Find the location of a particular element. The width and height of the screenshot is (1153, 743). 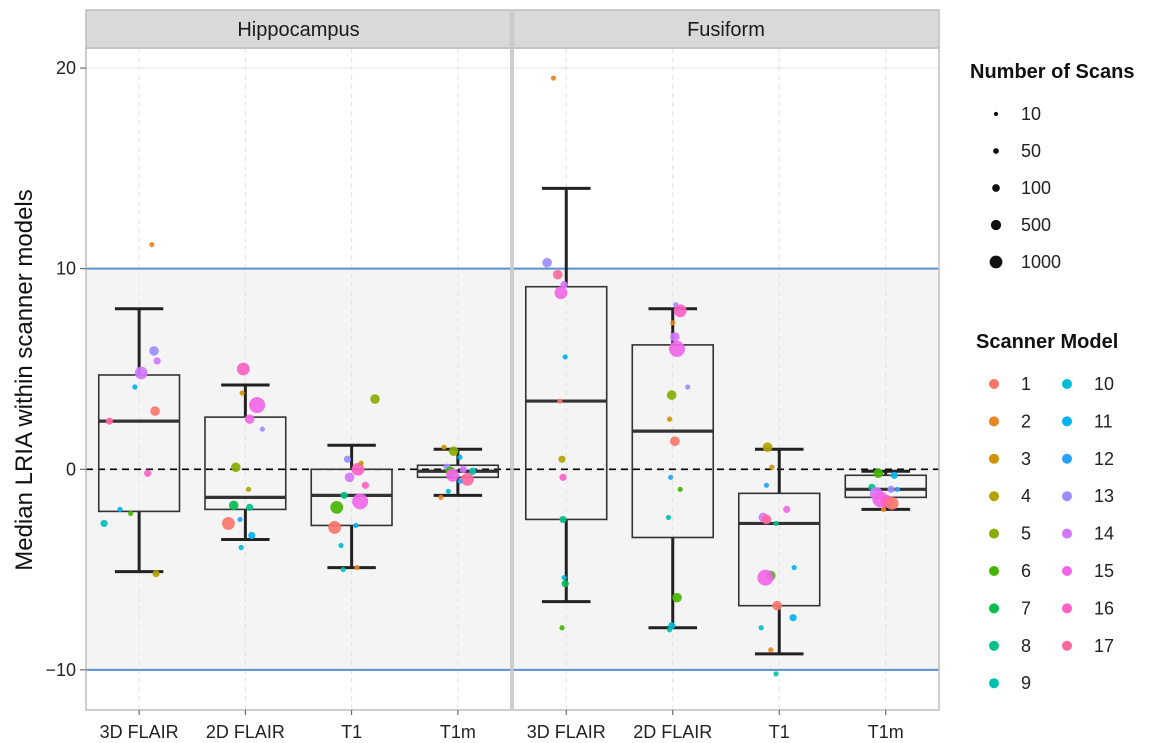

boxplot is located at coordinates (779, 551).